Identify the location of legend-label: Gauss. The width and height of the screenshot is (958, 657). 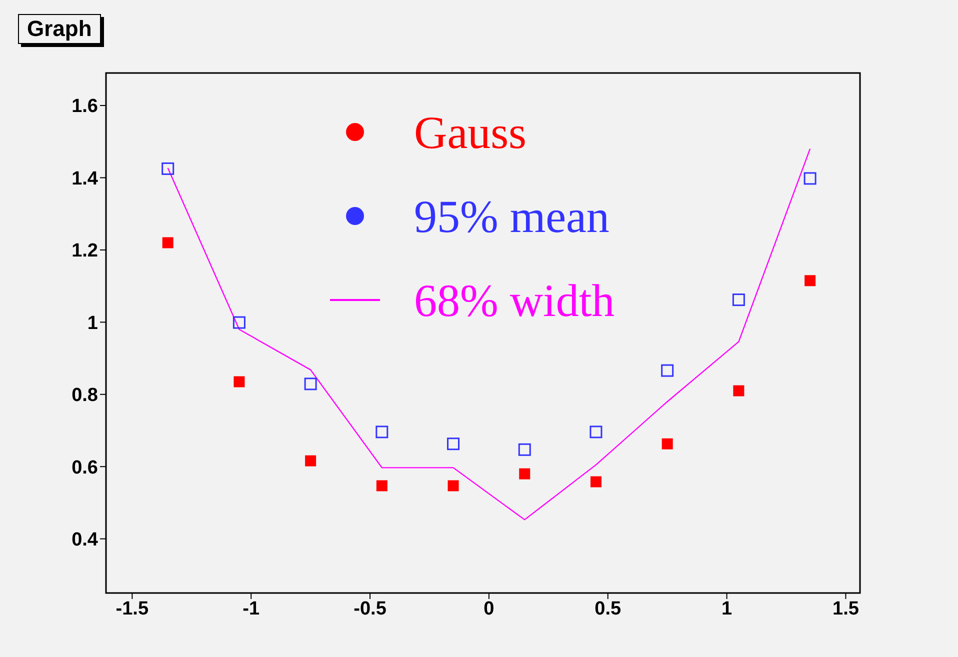
(470, 132).